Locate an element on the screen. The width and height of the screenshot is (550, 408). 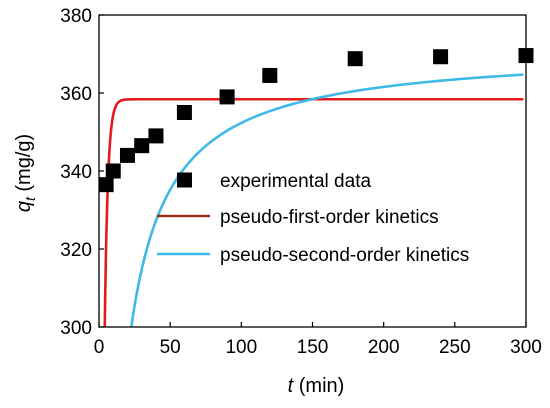
y-tick-label: 340 is located at coordinates (76, 172).